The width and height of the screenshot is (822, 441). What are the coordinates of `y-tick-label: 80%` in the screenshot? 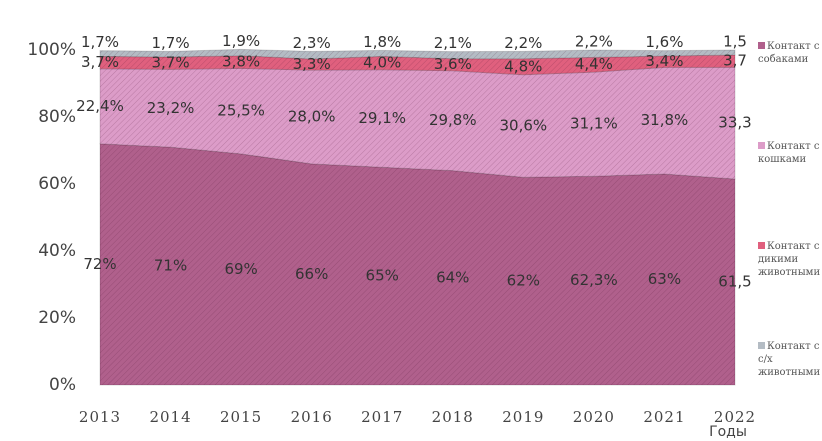 It's located at (57, 117).